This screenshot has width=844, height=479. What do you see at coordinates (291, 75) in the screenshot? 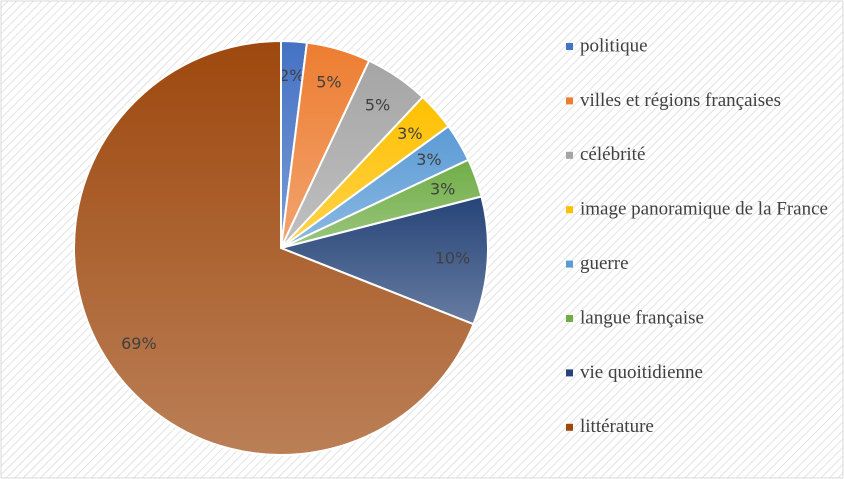
I see `data-label: 2%` at bounding box center [291, 75].